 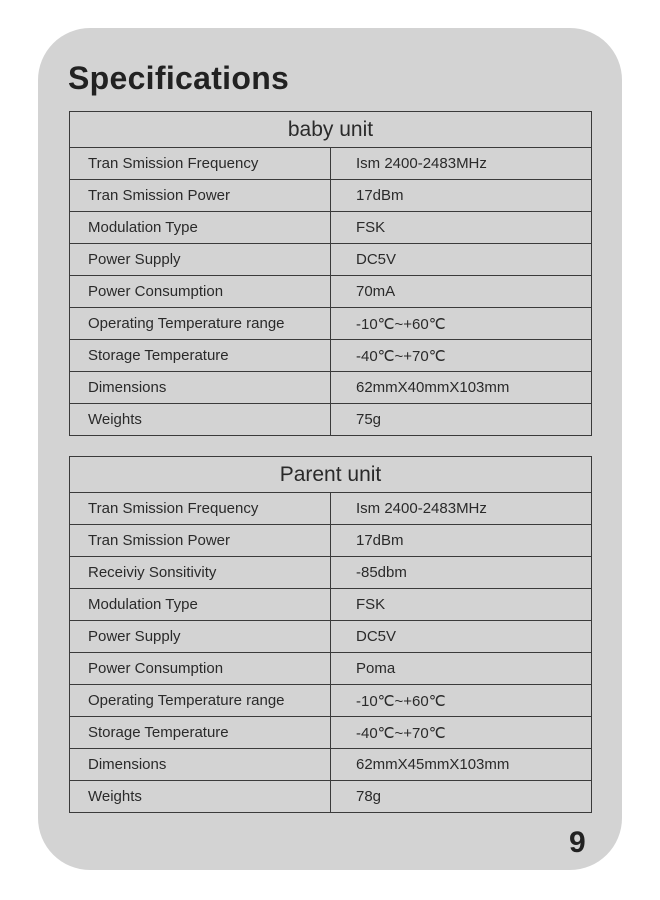 I want to click on spec-value: -85dbm, so click(x=461, y=572).